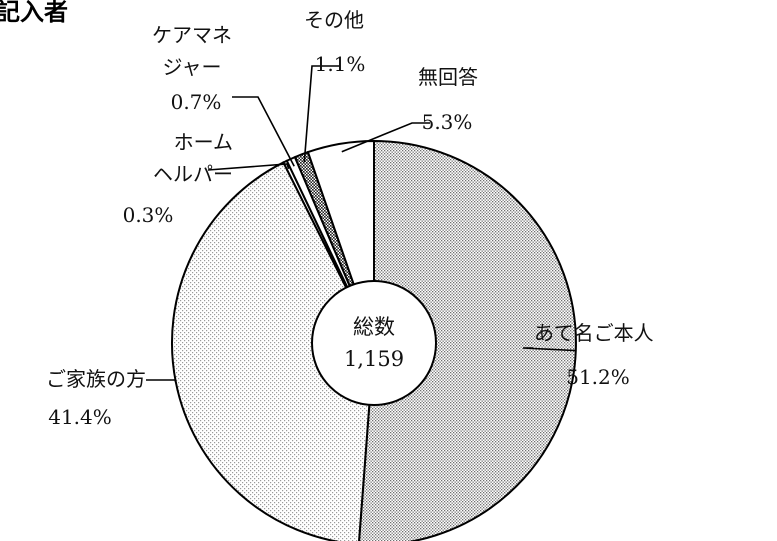  What do you see at coordinates (148, 215) in the screenshot?
I see `slice-percent-2: 0.3%` at bounding box center [148, 215].